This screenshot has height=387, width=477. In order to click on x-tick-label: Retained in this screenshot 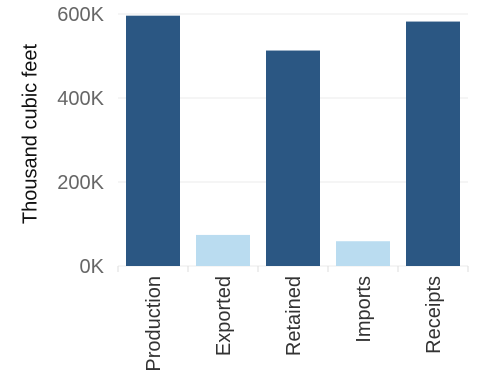, I will do `click(294, 316)`.